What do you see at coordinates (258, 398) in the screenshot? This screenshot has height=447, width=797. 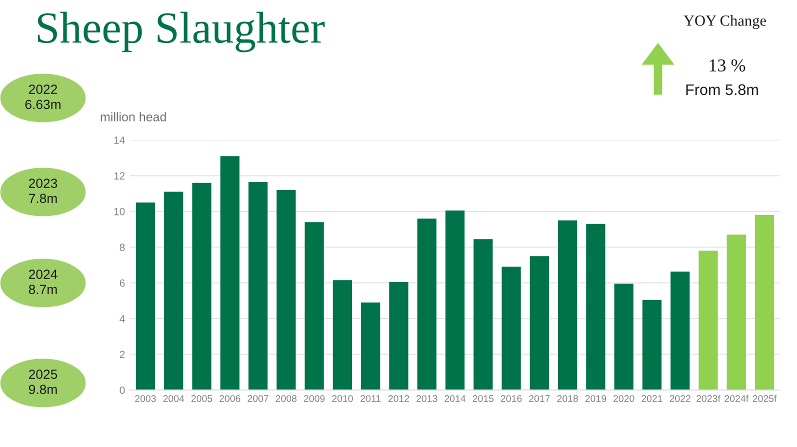 I see `x-tick-label: 2007` at bounding box center [258, 398].